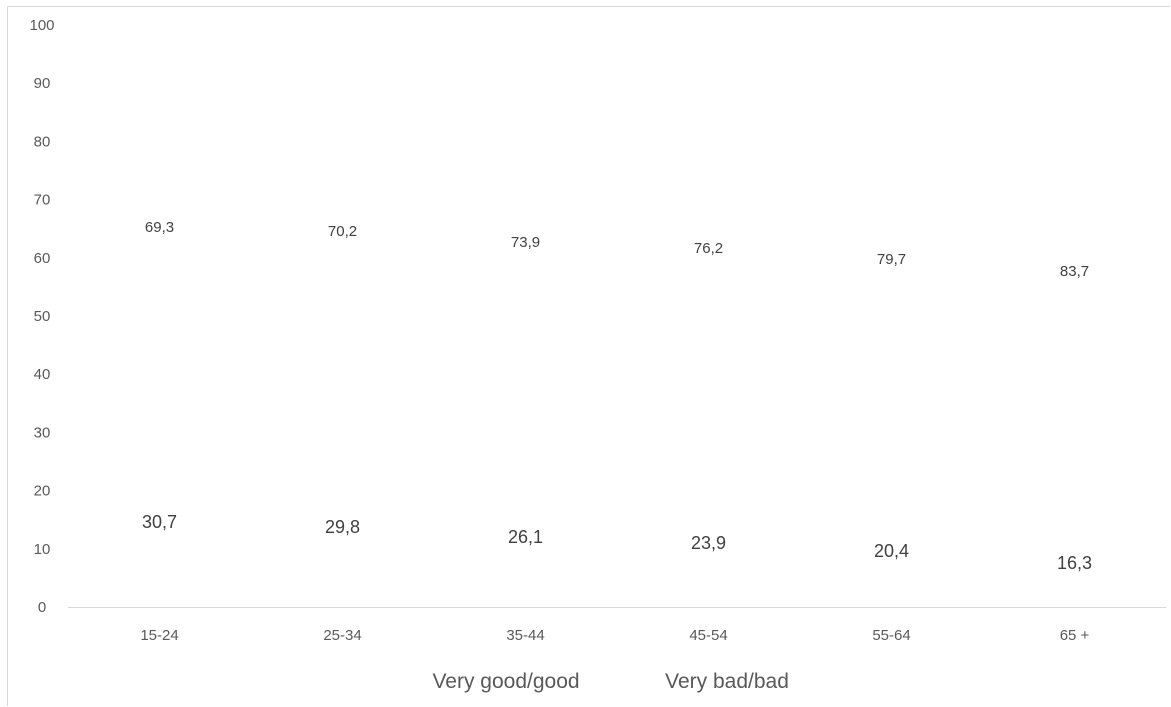  What do you see at coordinates (727, 681) in the screenshot?
I see `legend-entry-very-bad-bad: Very bad/bad` at bounding box center [727, 681].